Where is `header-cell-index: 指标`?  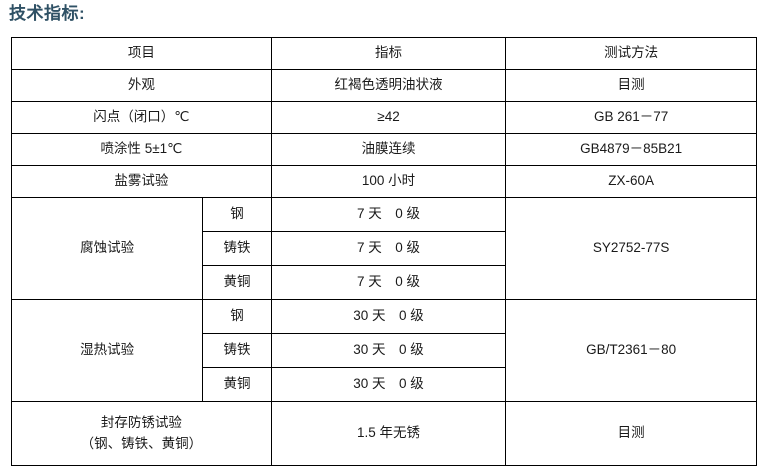 header-cell-index: 指标 is located at coordinates (388, 53).